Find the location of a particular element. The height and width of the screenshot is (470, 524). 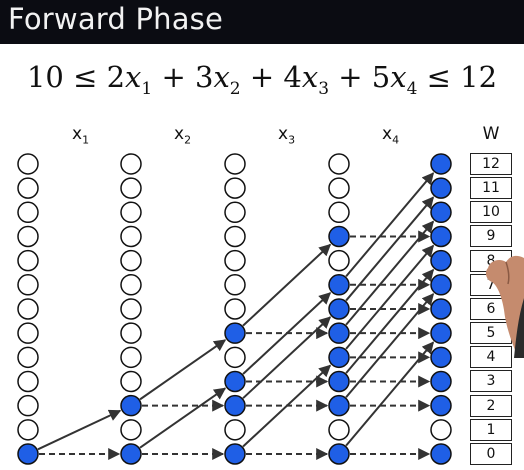

column-label-sub: 1 is located at coordinates (86, 140).